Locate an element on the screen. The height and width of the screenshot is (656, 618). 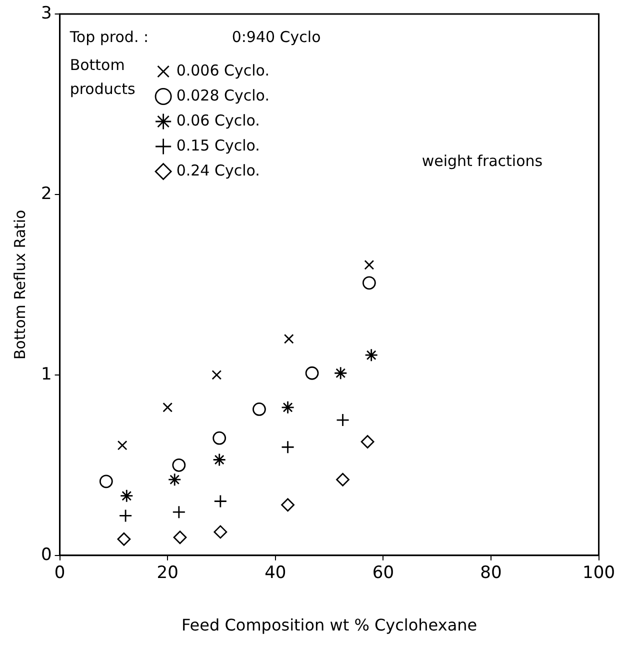
y-tick-label: 1 is located at coordinates (46, 374).